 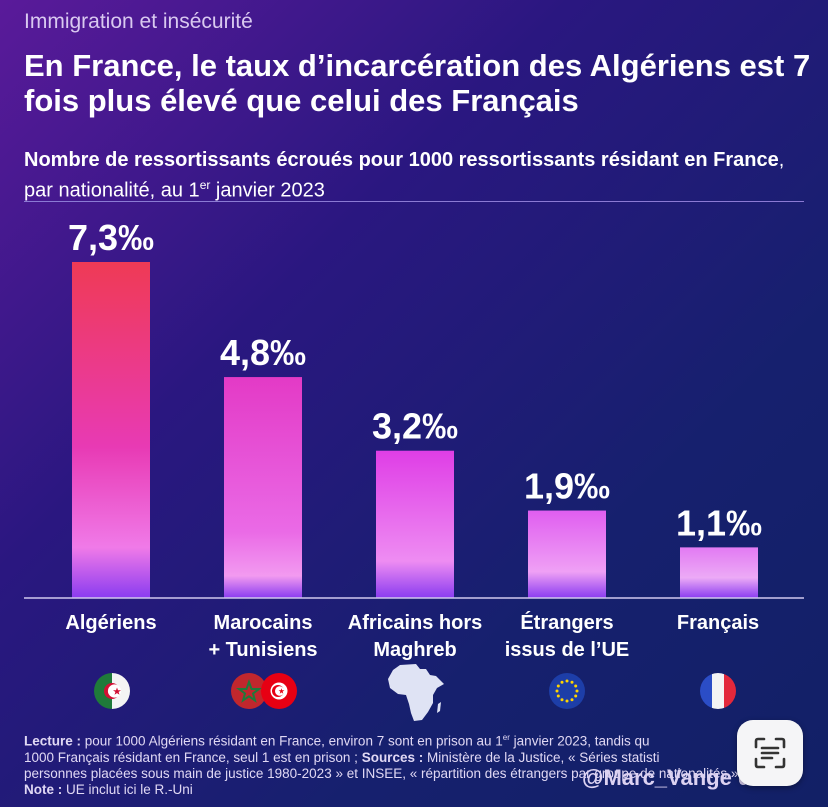 I want to click on sources-label: Sources :, so click(x=392, y=757).